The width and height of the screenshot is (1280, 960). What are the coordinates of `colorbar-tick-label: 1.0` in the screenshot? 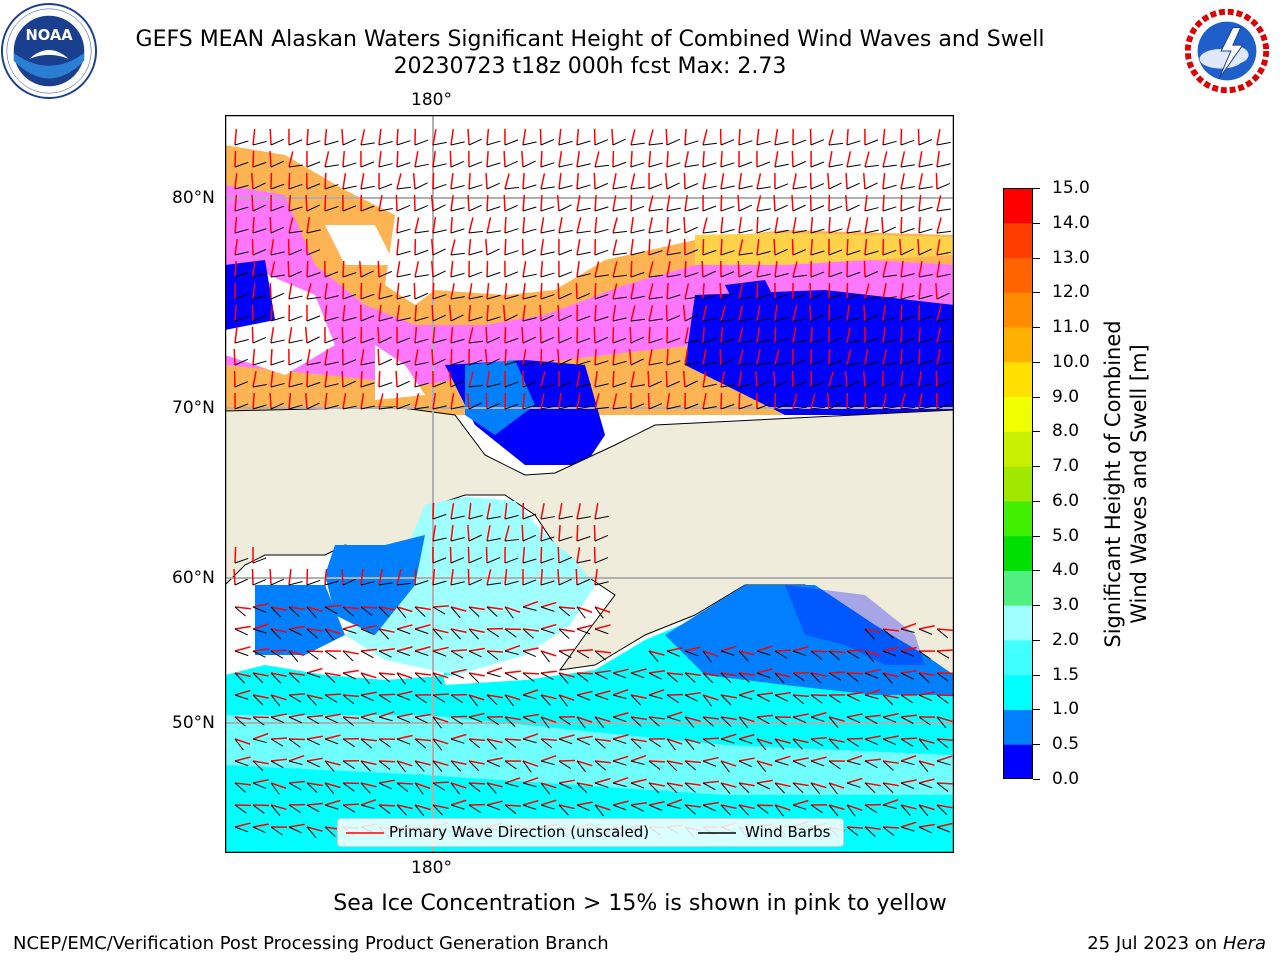 It's located at (1066, 709).